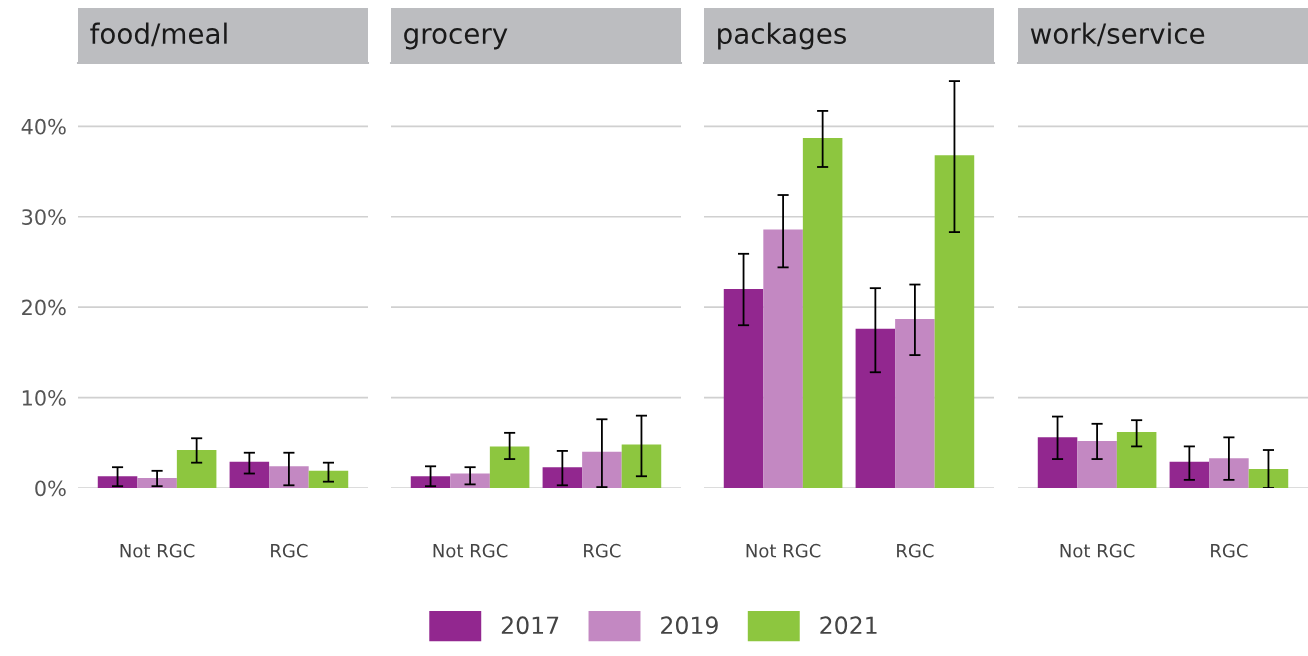  What do you see at coordinates (44, 398) in the screenshot?
I see `y-tick-label: 10%` at bounding box center [44, 398].